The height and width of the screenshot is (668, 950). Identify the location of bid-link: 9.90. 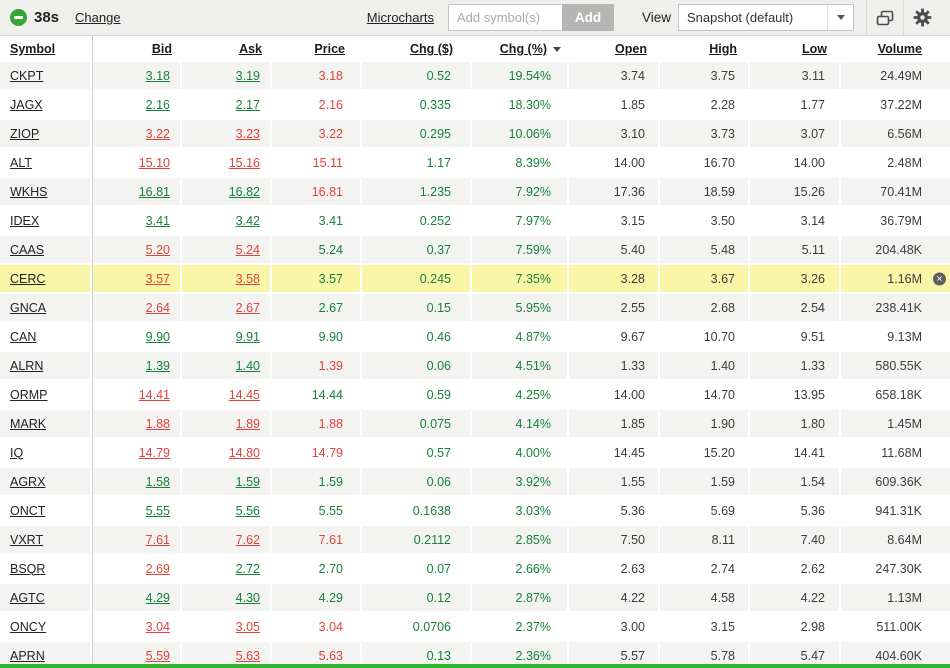
(157, 336).